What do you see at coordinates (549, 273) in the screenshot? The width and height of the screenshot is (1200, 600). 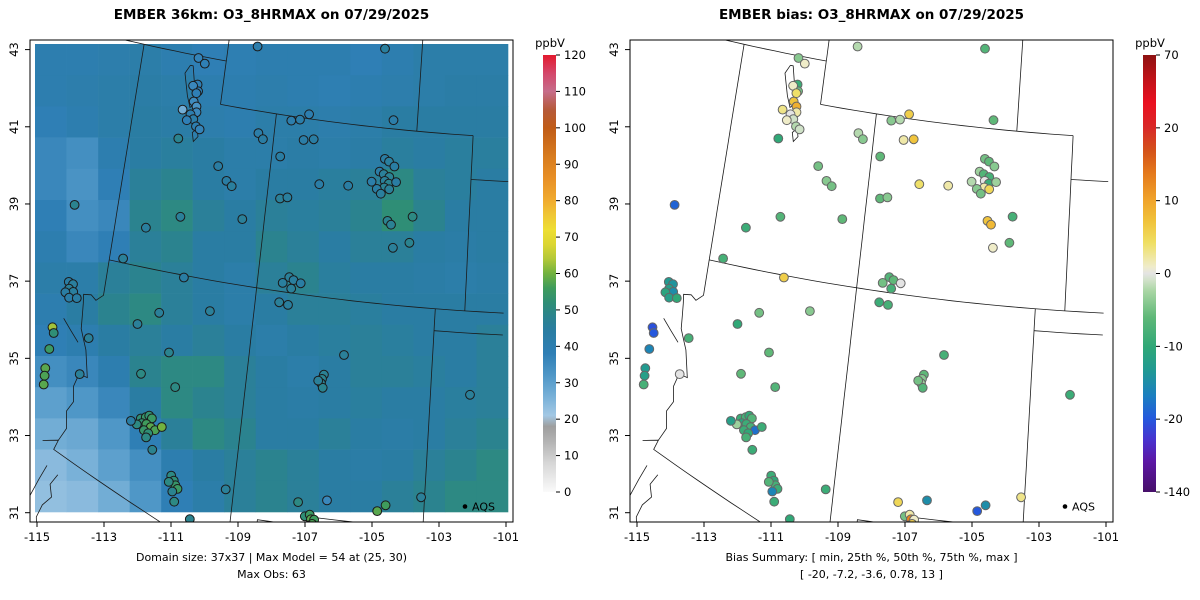 I see `colorbar-gradient` at bounding box center [549, 273].